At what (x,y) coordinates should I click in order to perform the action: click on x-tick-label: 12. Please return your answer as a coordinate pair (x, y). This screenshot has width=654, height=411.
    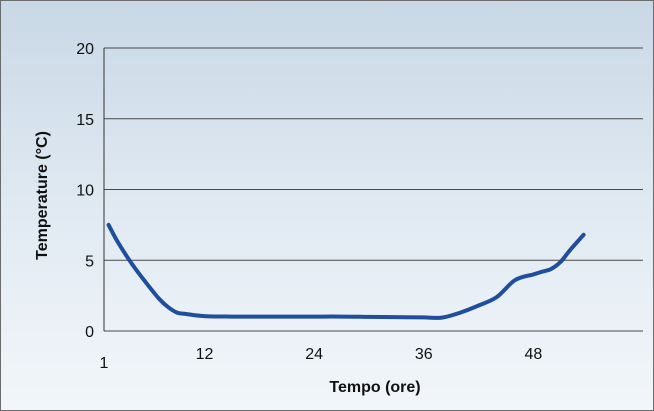
    Looking at the image, I should click on (205, 354).